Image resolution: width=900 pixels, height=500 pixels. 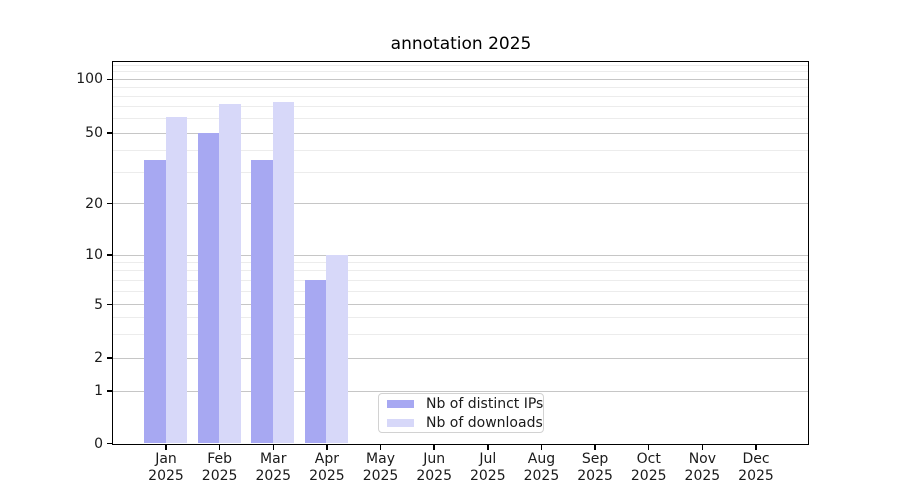 What do you see at coordinates (273, 459) in the screenshot?
I see `x-tick-month: Mar` at bounding box center [273, 459].